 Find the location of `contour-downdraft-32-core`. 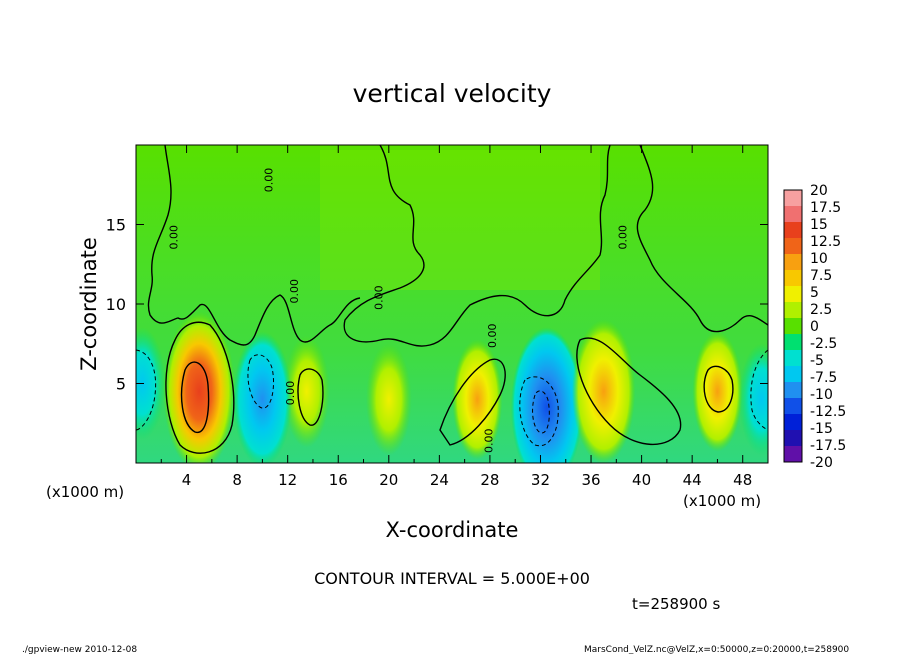

contour-downdraft-32-core is located at coordinates (541, 412).